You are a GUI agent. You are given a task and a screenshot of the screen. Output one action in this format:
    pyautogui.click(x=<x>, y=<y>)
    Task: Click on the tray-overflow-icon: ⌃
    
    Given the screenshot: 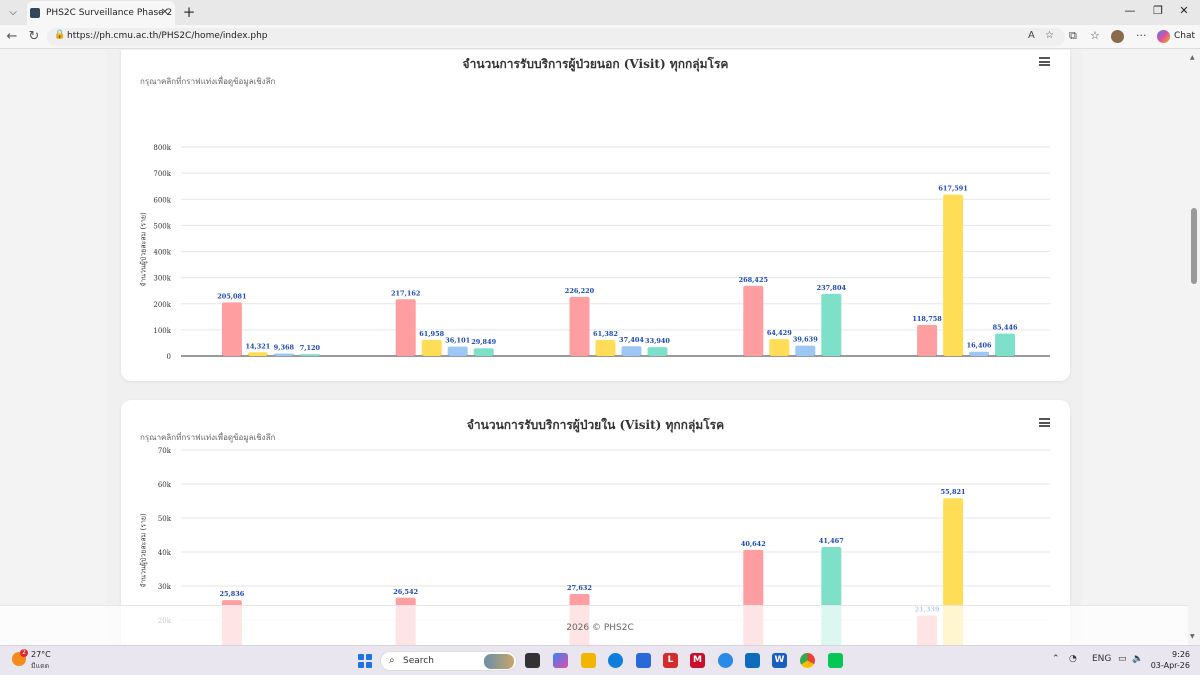 What is the action you would take?
    pyautogui.click(x=1056, y=659)
    